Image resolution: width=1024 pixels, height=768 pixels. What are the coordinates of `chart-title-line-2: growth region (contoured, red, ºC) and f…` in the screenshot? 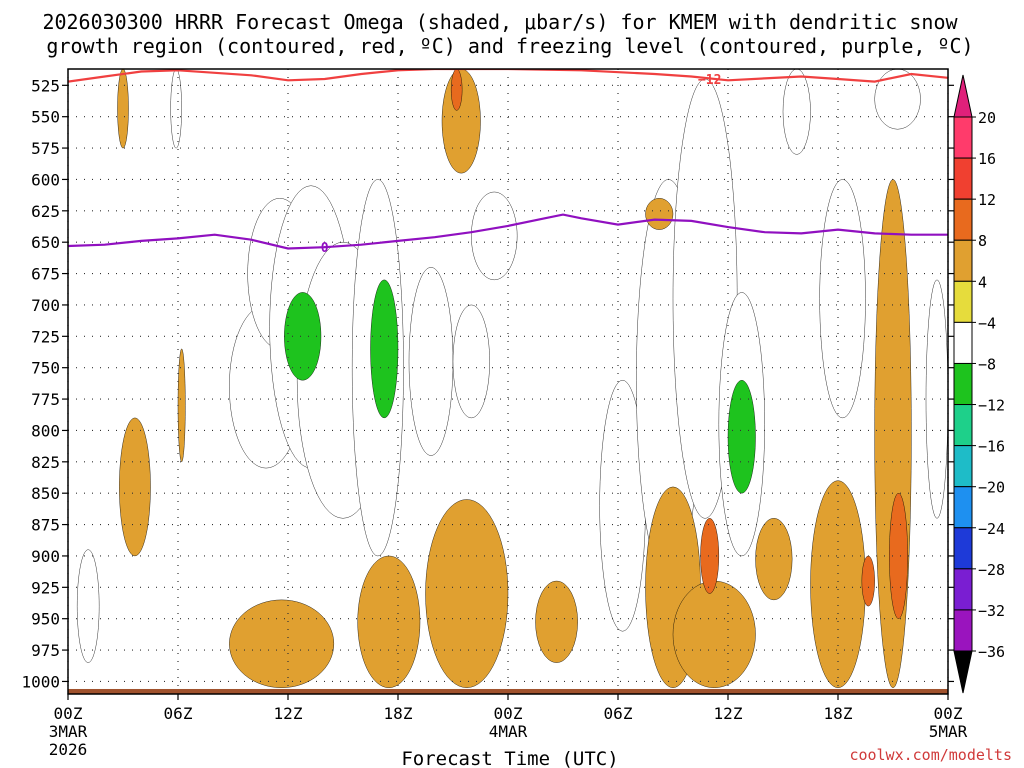 It's located at (509, 46).